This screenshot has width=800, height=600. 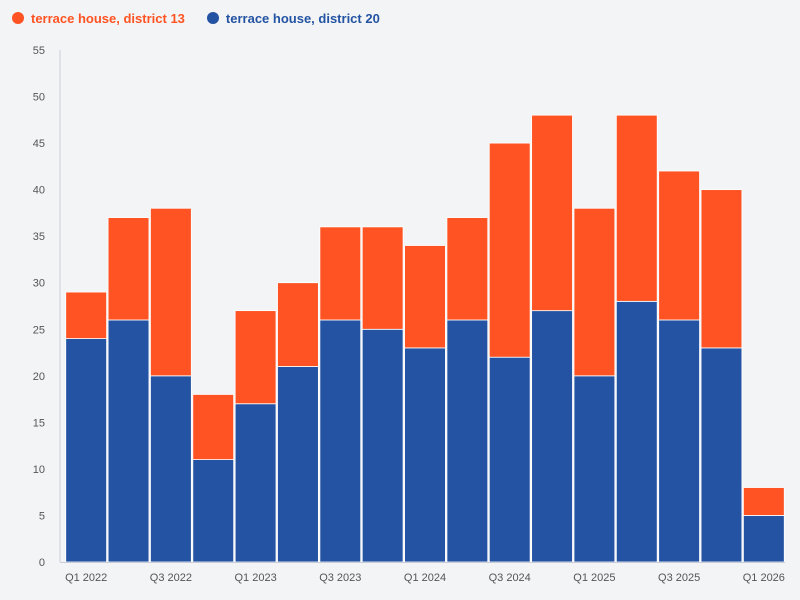 What do you see at coordinates (425, 578) in the screenshot?
I see `x-tick-label: Q1 2024` at bounding box center [425, 578].